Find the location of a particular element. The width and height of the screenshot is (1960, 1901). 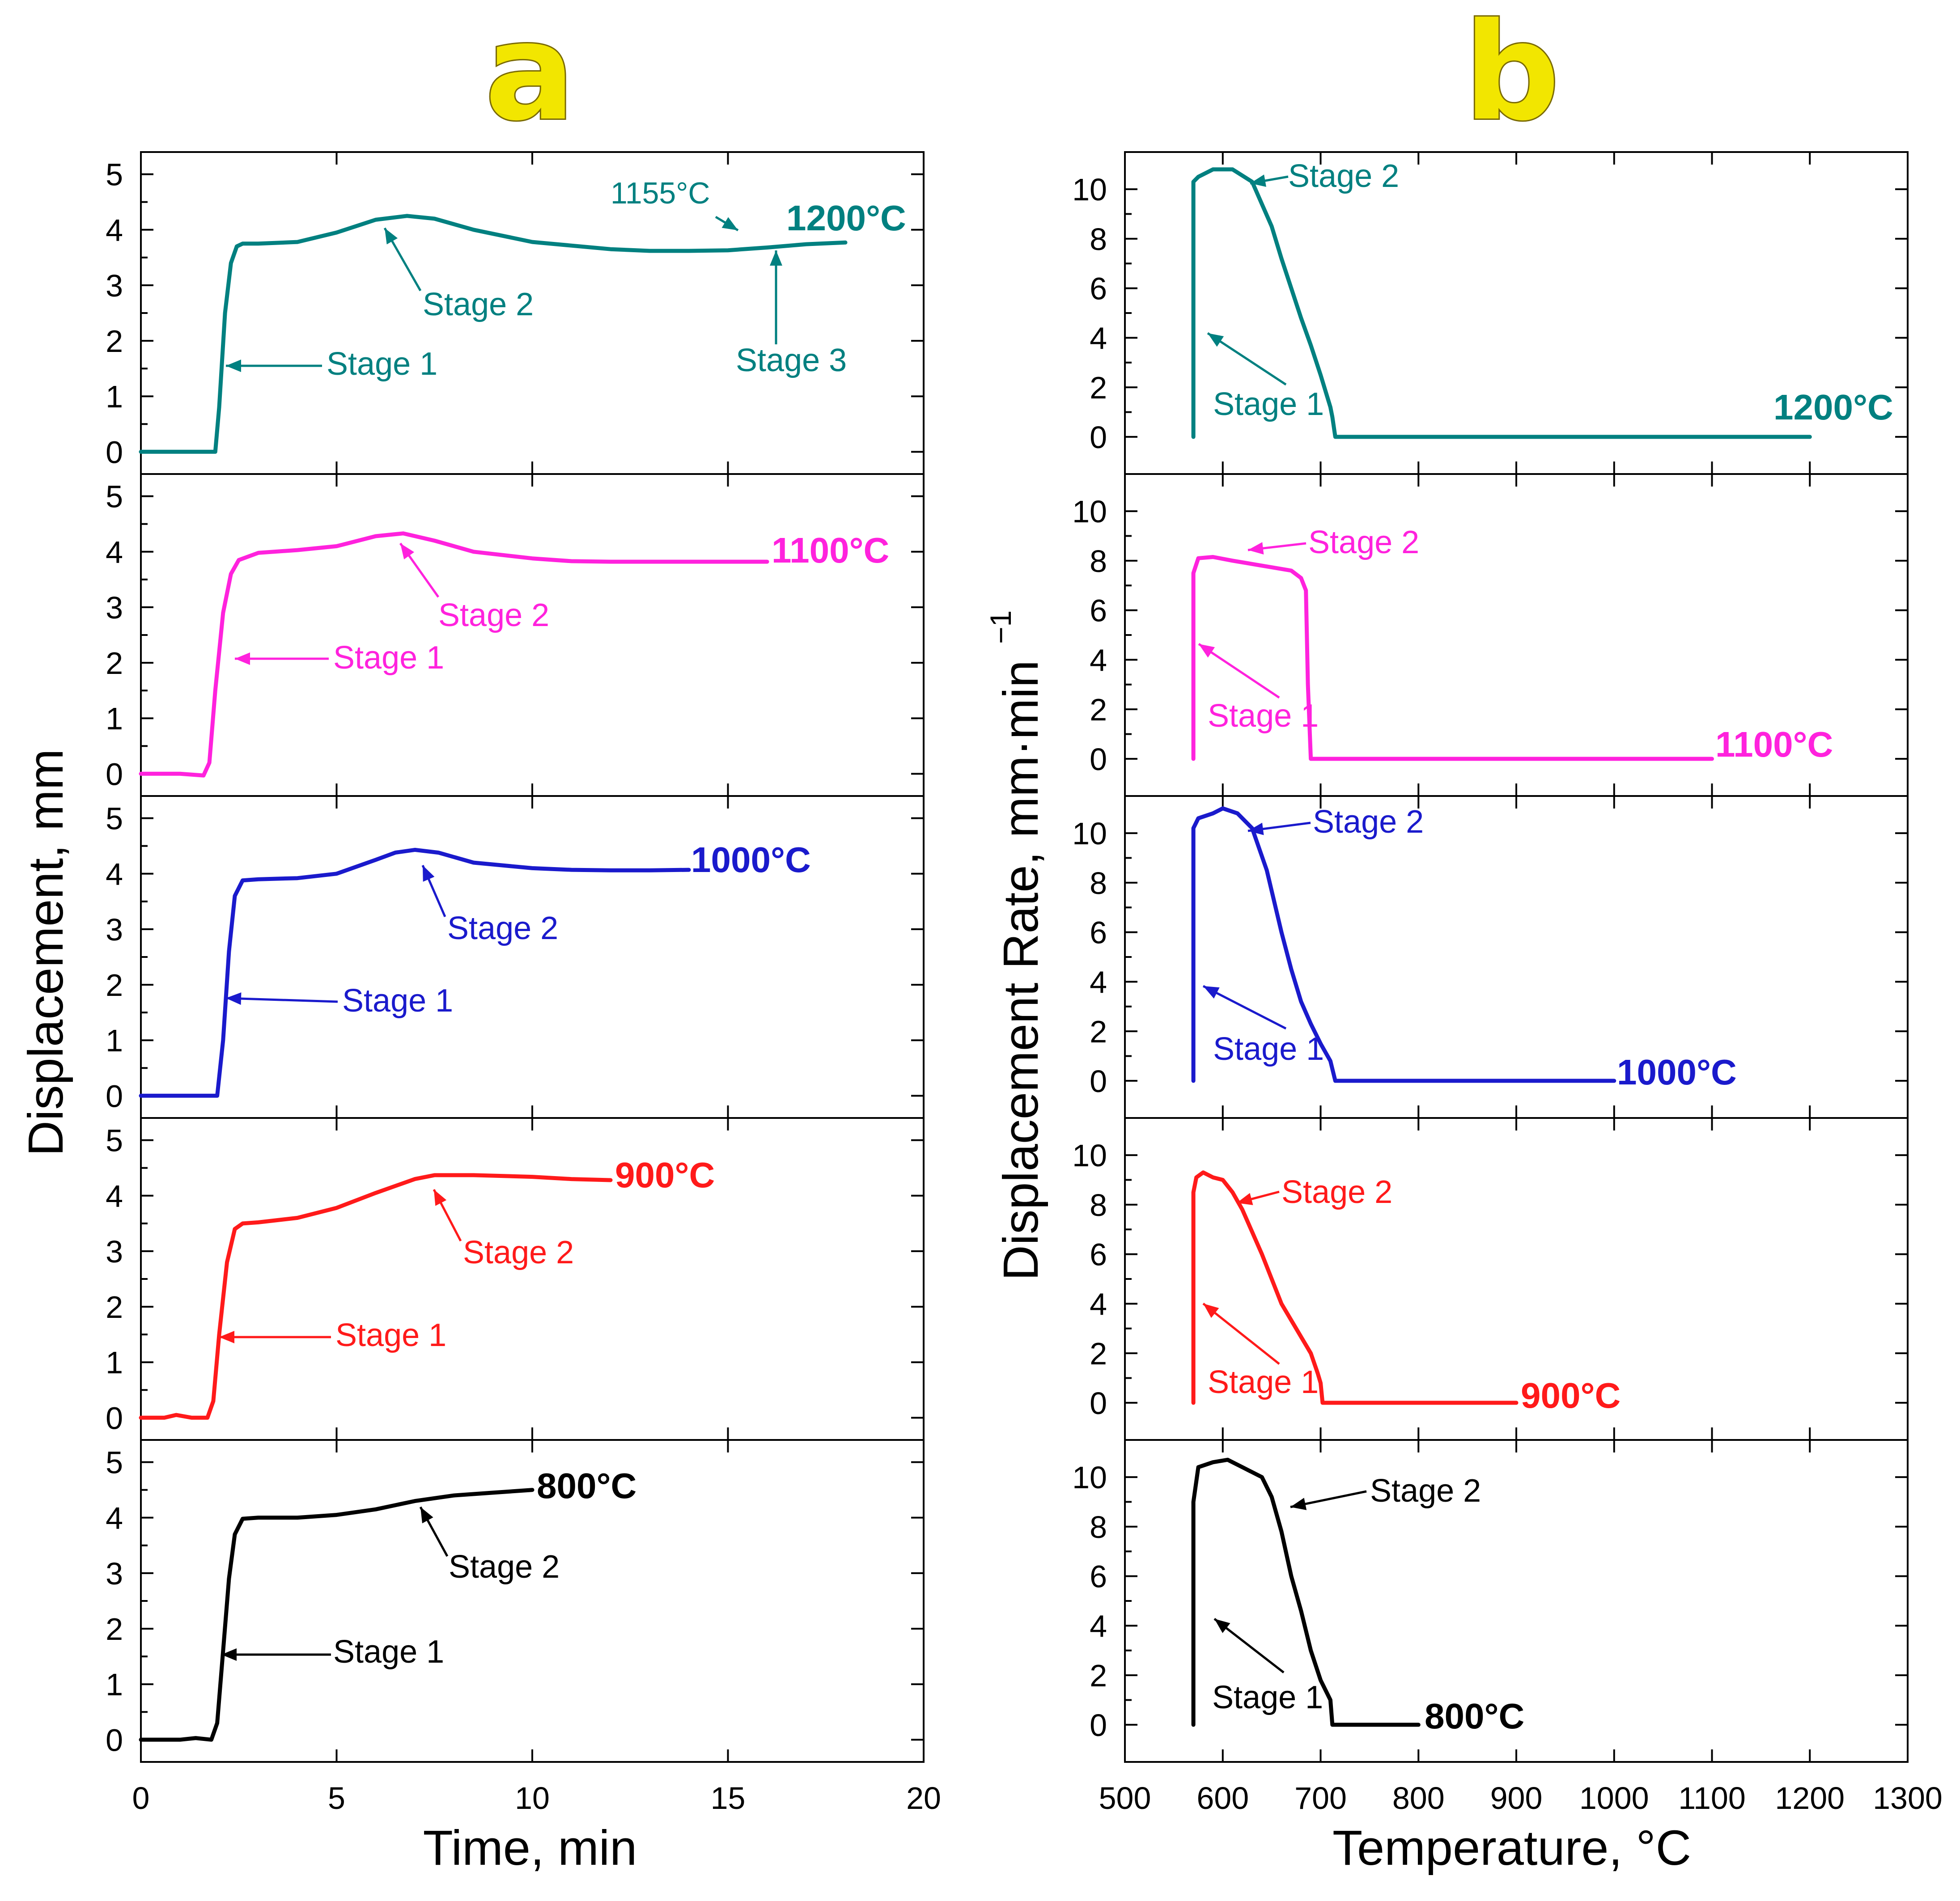

ytick-label-b-900-10: 10 is located at coordinates (1089, 1155).